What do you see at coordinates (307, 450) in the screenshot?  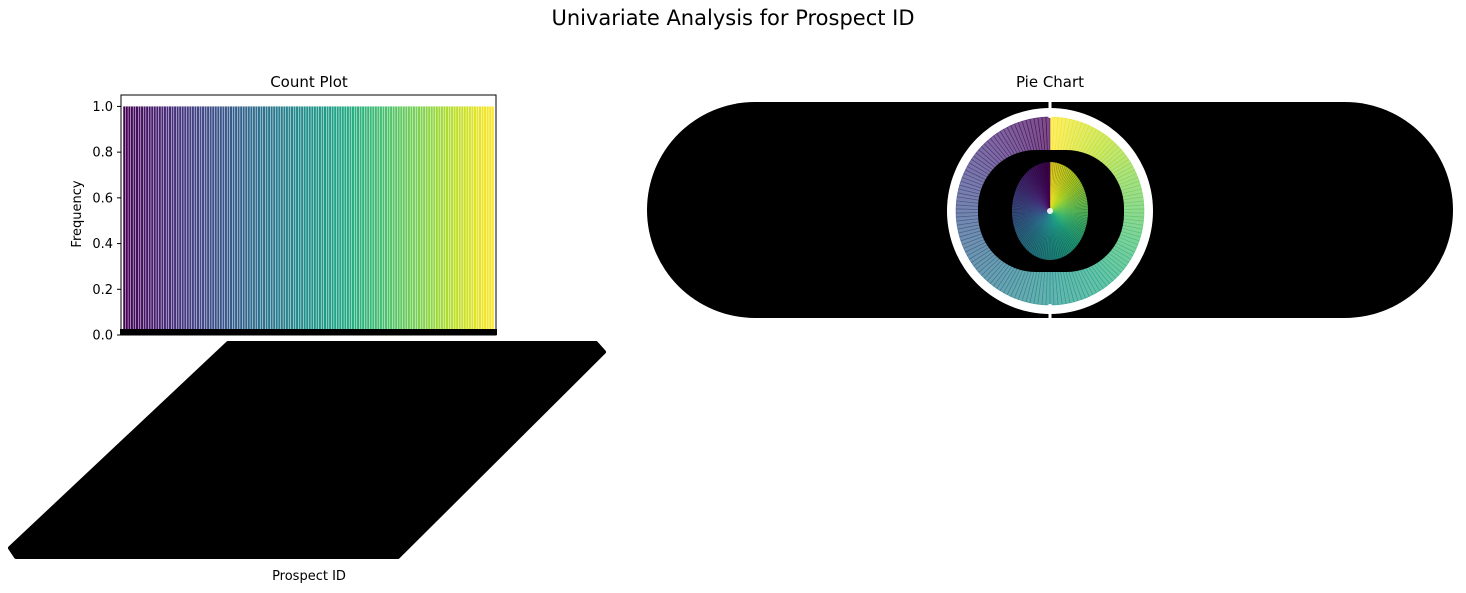 I see `x-tick-label-mass` at bounding box center [307, 450].